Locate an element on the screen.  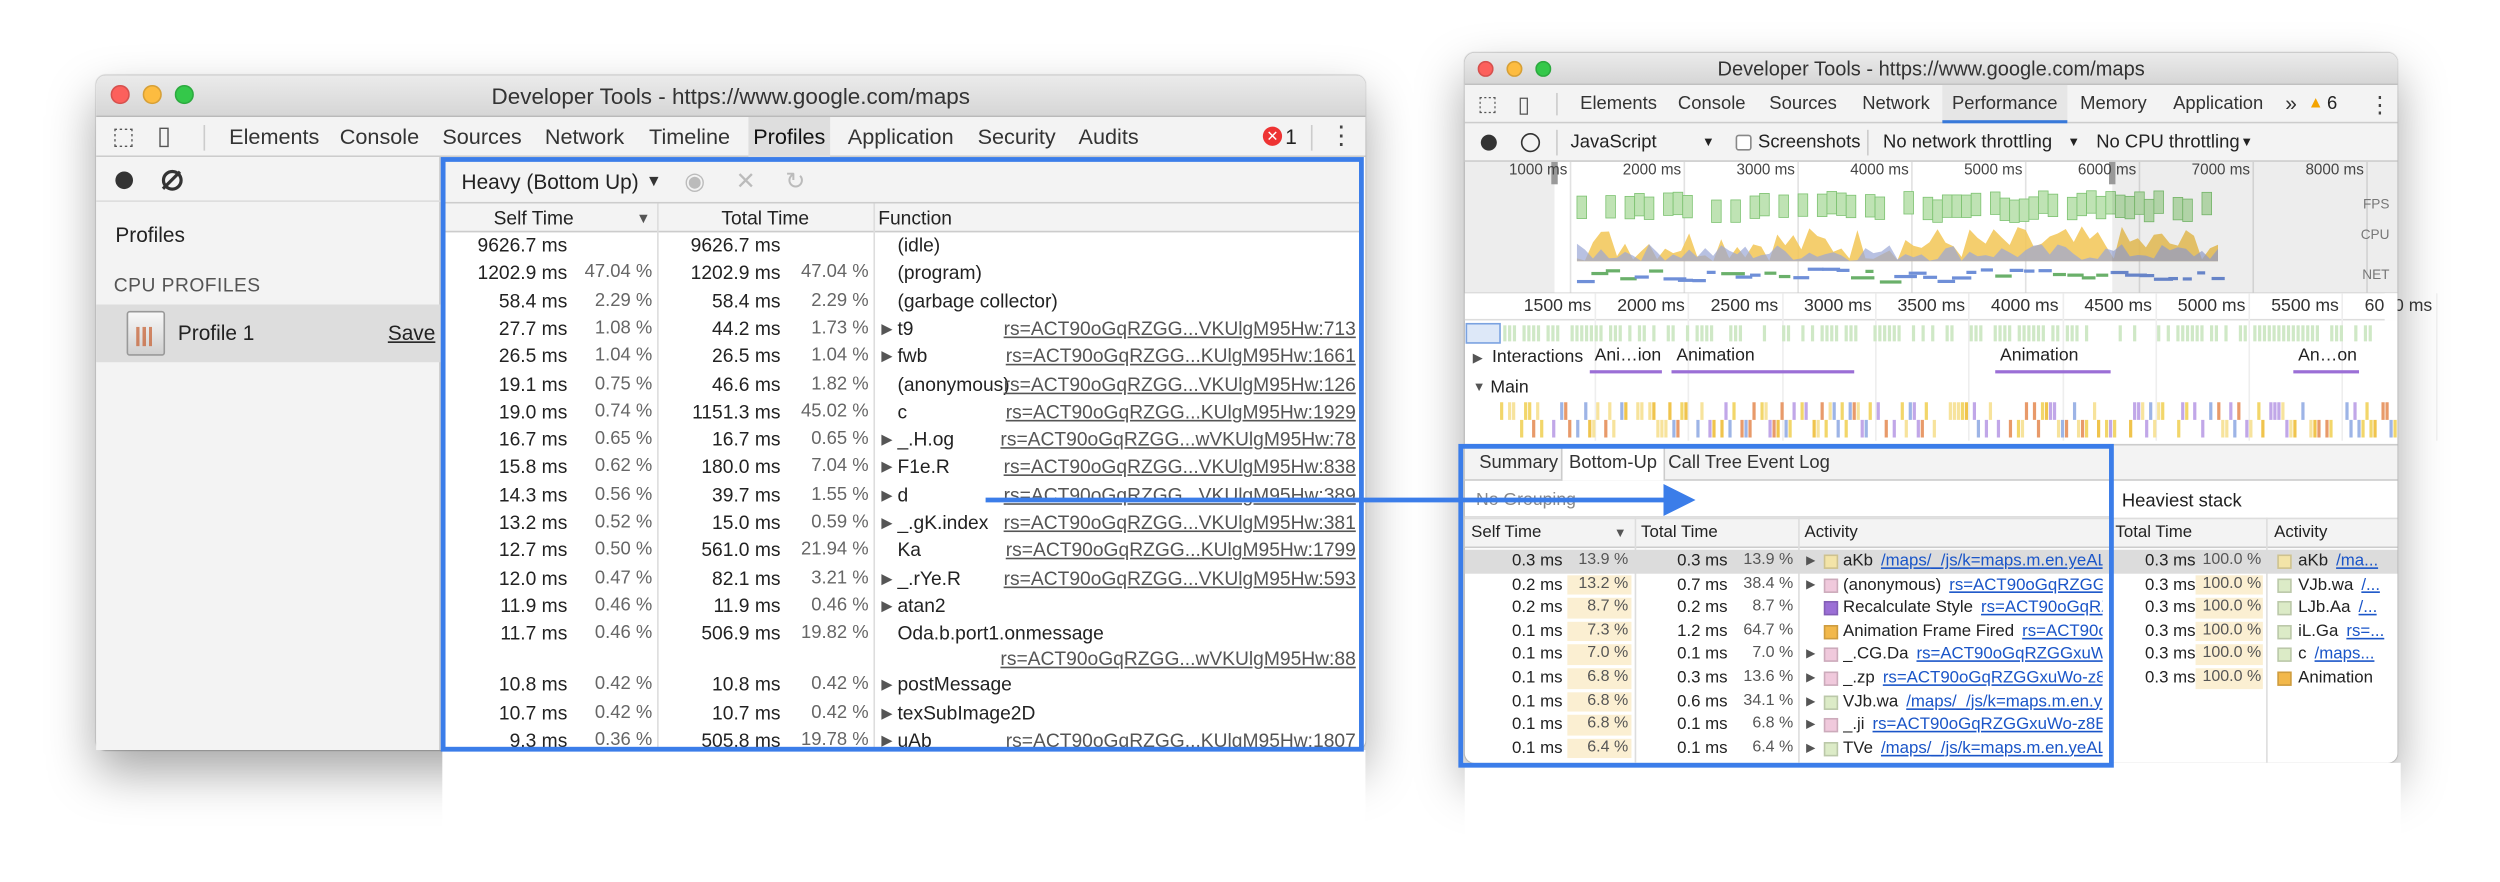
save-link: Save is located at coordinates (411, 332).